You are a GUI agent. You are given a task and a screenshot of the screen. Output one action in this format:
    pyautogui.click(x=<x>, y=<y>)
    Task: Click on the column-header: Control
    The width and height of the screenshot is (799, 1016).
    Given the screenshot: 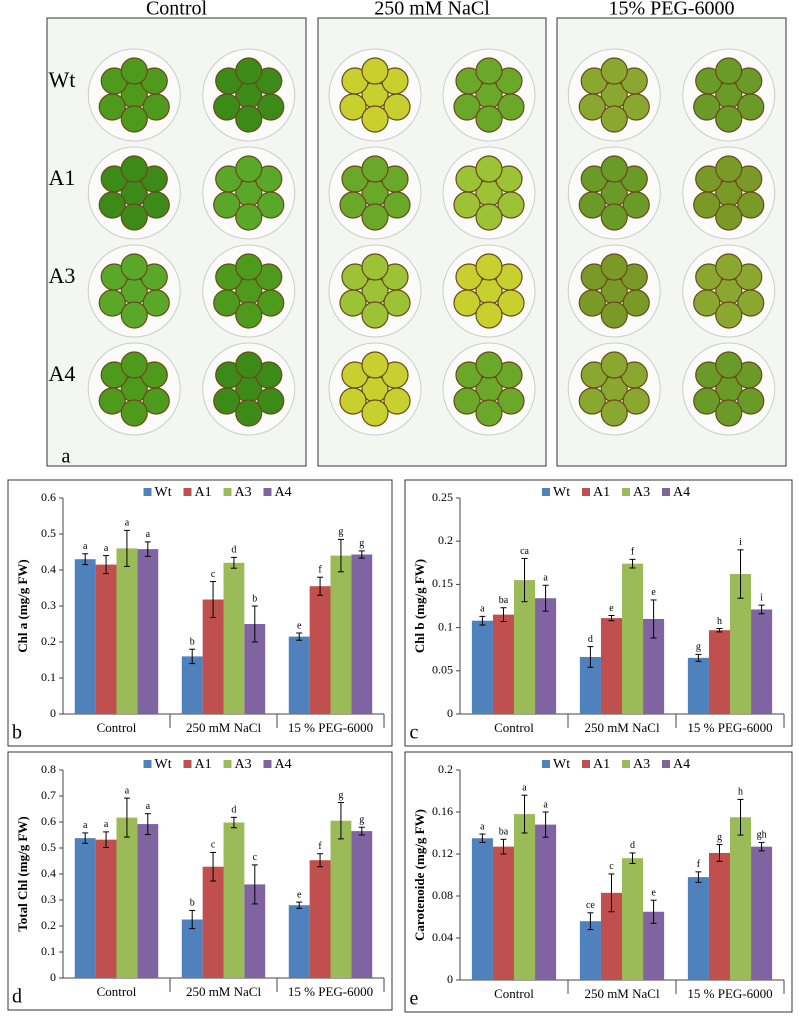 What is the action you would take?
    pyautogui.click(x=177, y=10)
    